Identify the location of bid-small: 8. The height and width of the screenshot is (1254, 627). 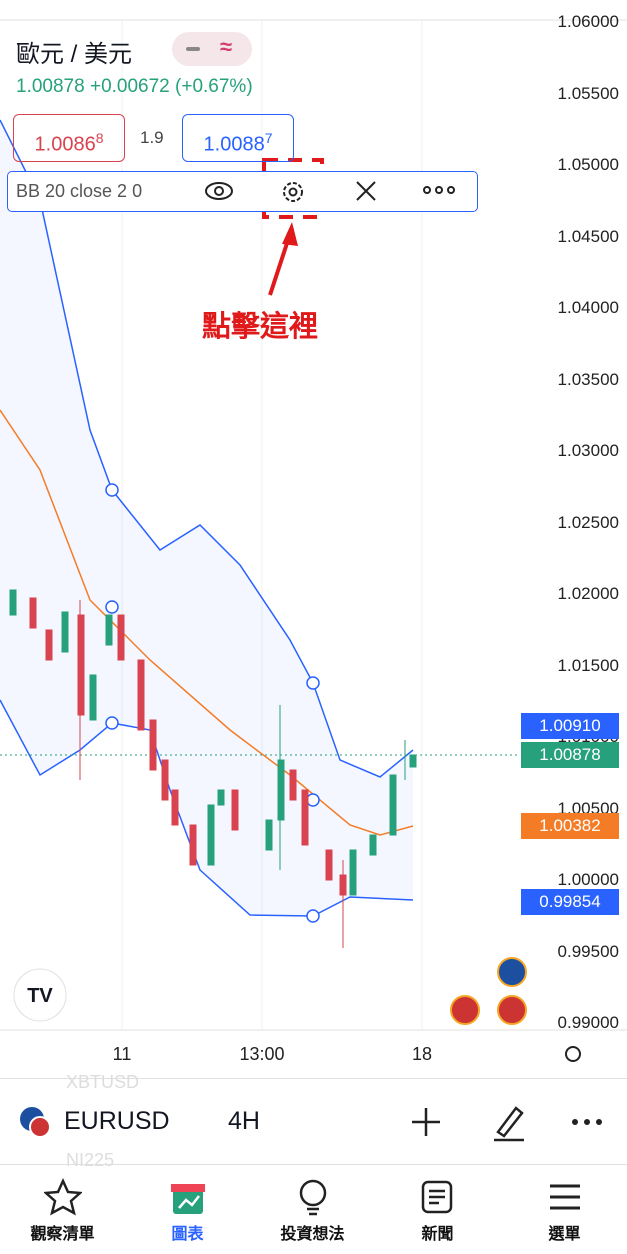
(99, 138).